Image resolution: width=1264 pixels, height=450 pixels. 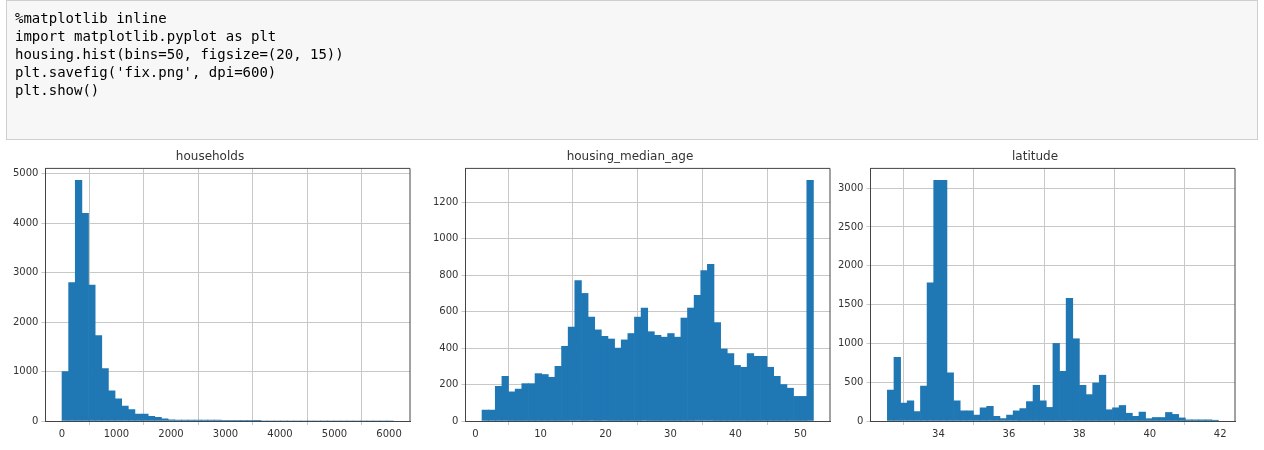 I want to click on text: housing.hist(bins=50, figsize=(20, 15)), so click(x=180, y=54).